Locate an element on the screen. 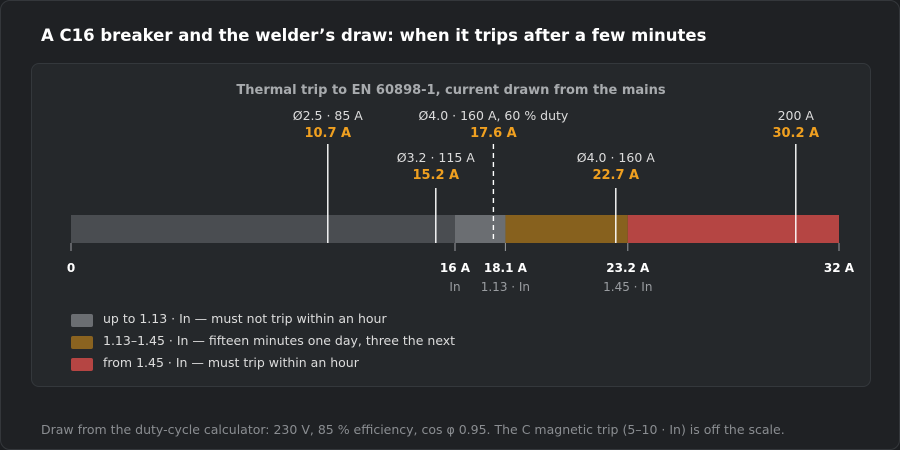 Image resolution: width=900 pixels, height=450 pixels. marker-label-3: Ø4.0 · 160 A is located at coordinates (616, 157).